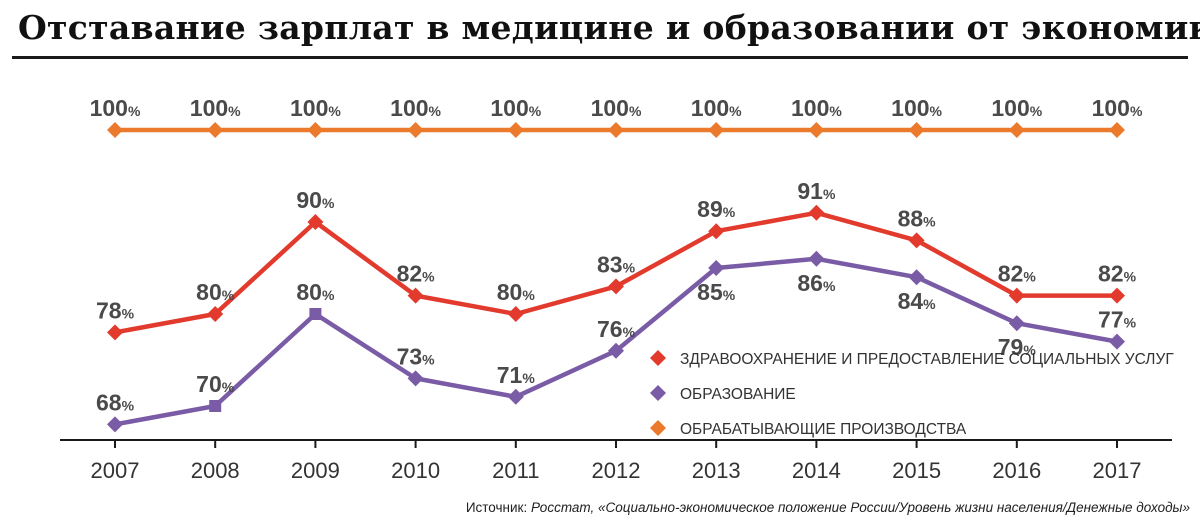 This screenshot has height=532, width=1200. Describe the element at coordinates (600, 57) in the screenshot. I see `title-underline` at that location.